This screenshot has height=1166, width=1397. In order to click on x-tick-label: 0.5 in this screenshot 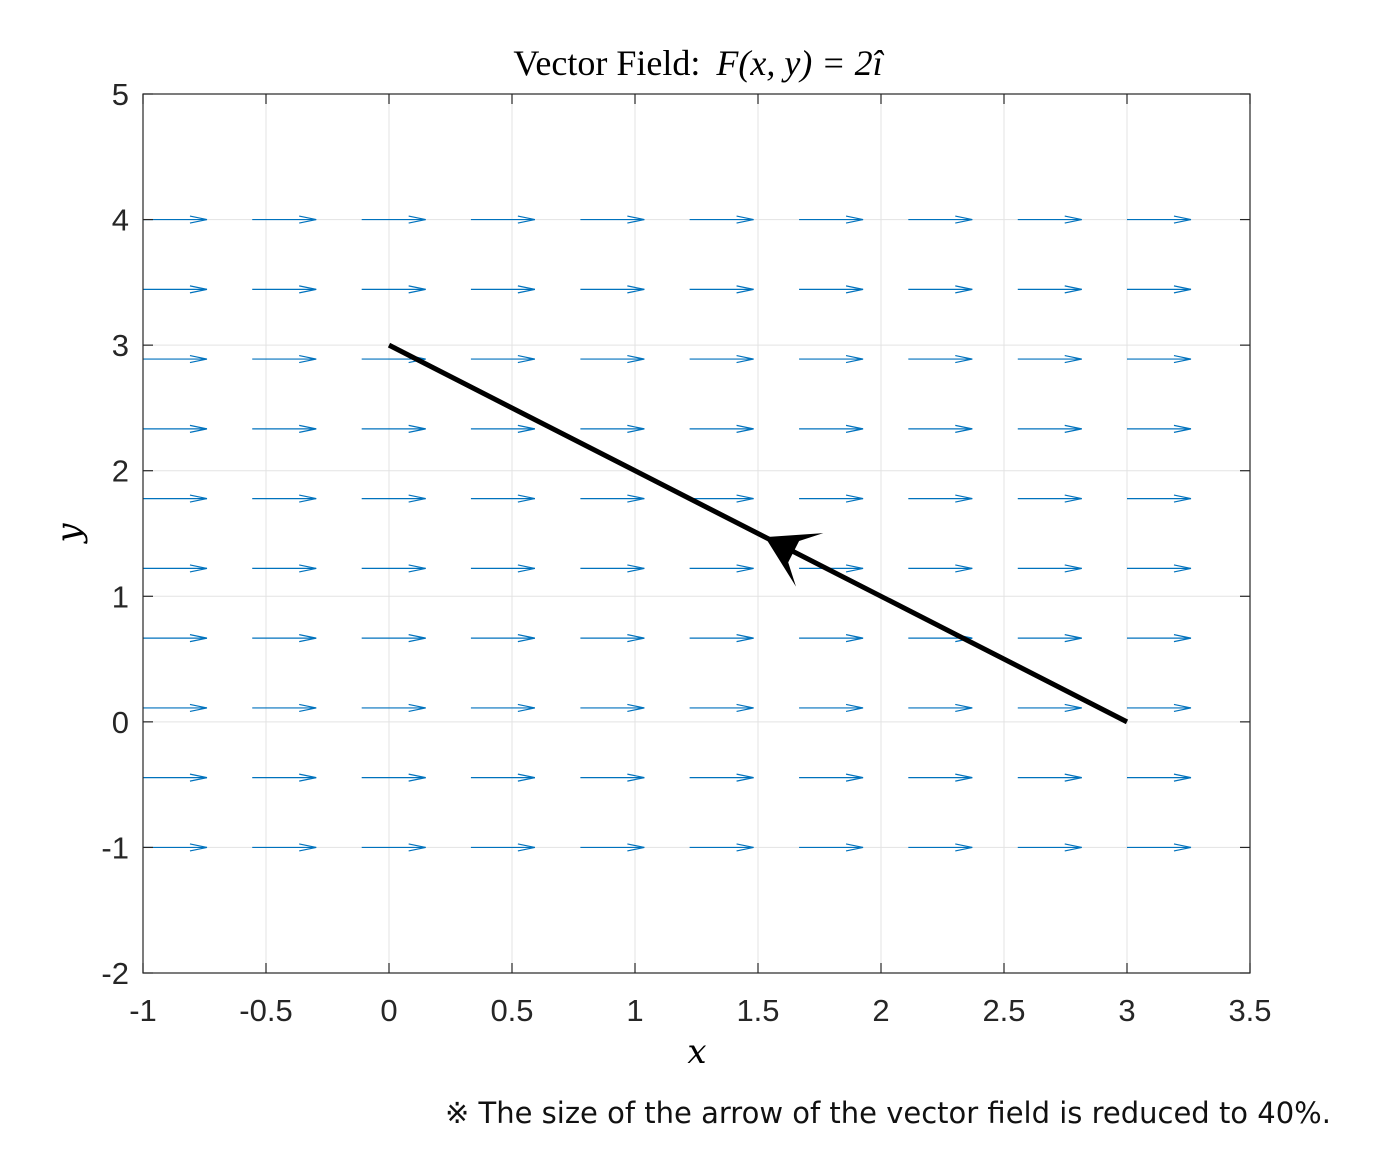, I will do `click(511, 1010)`.